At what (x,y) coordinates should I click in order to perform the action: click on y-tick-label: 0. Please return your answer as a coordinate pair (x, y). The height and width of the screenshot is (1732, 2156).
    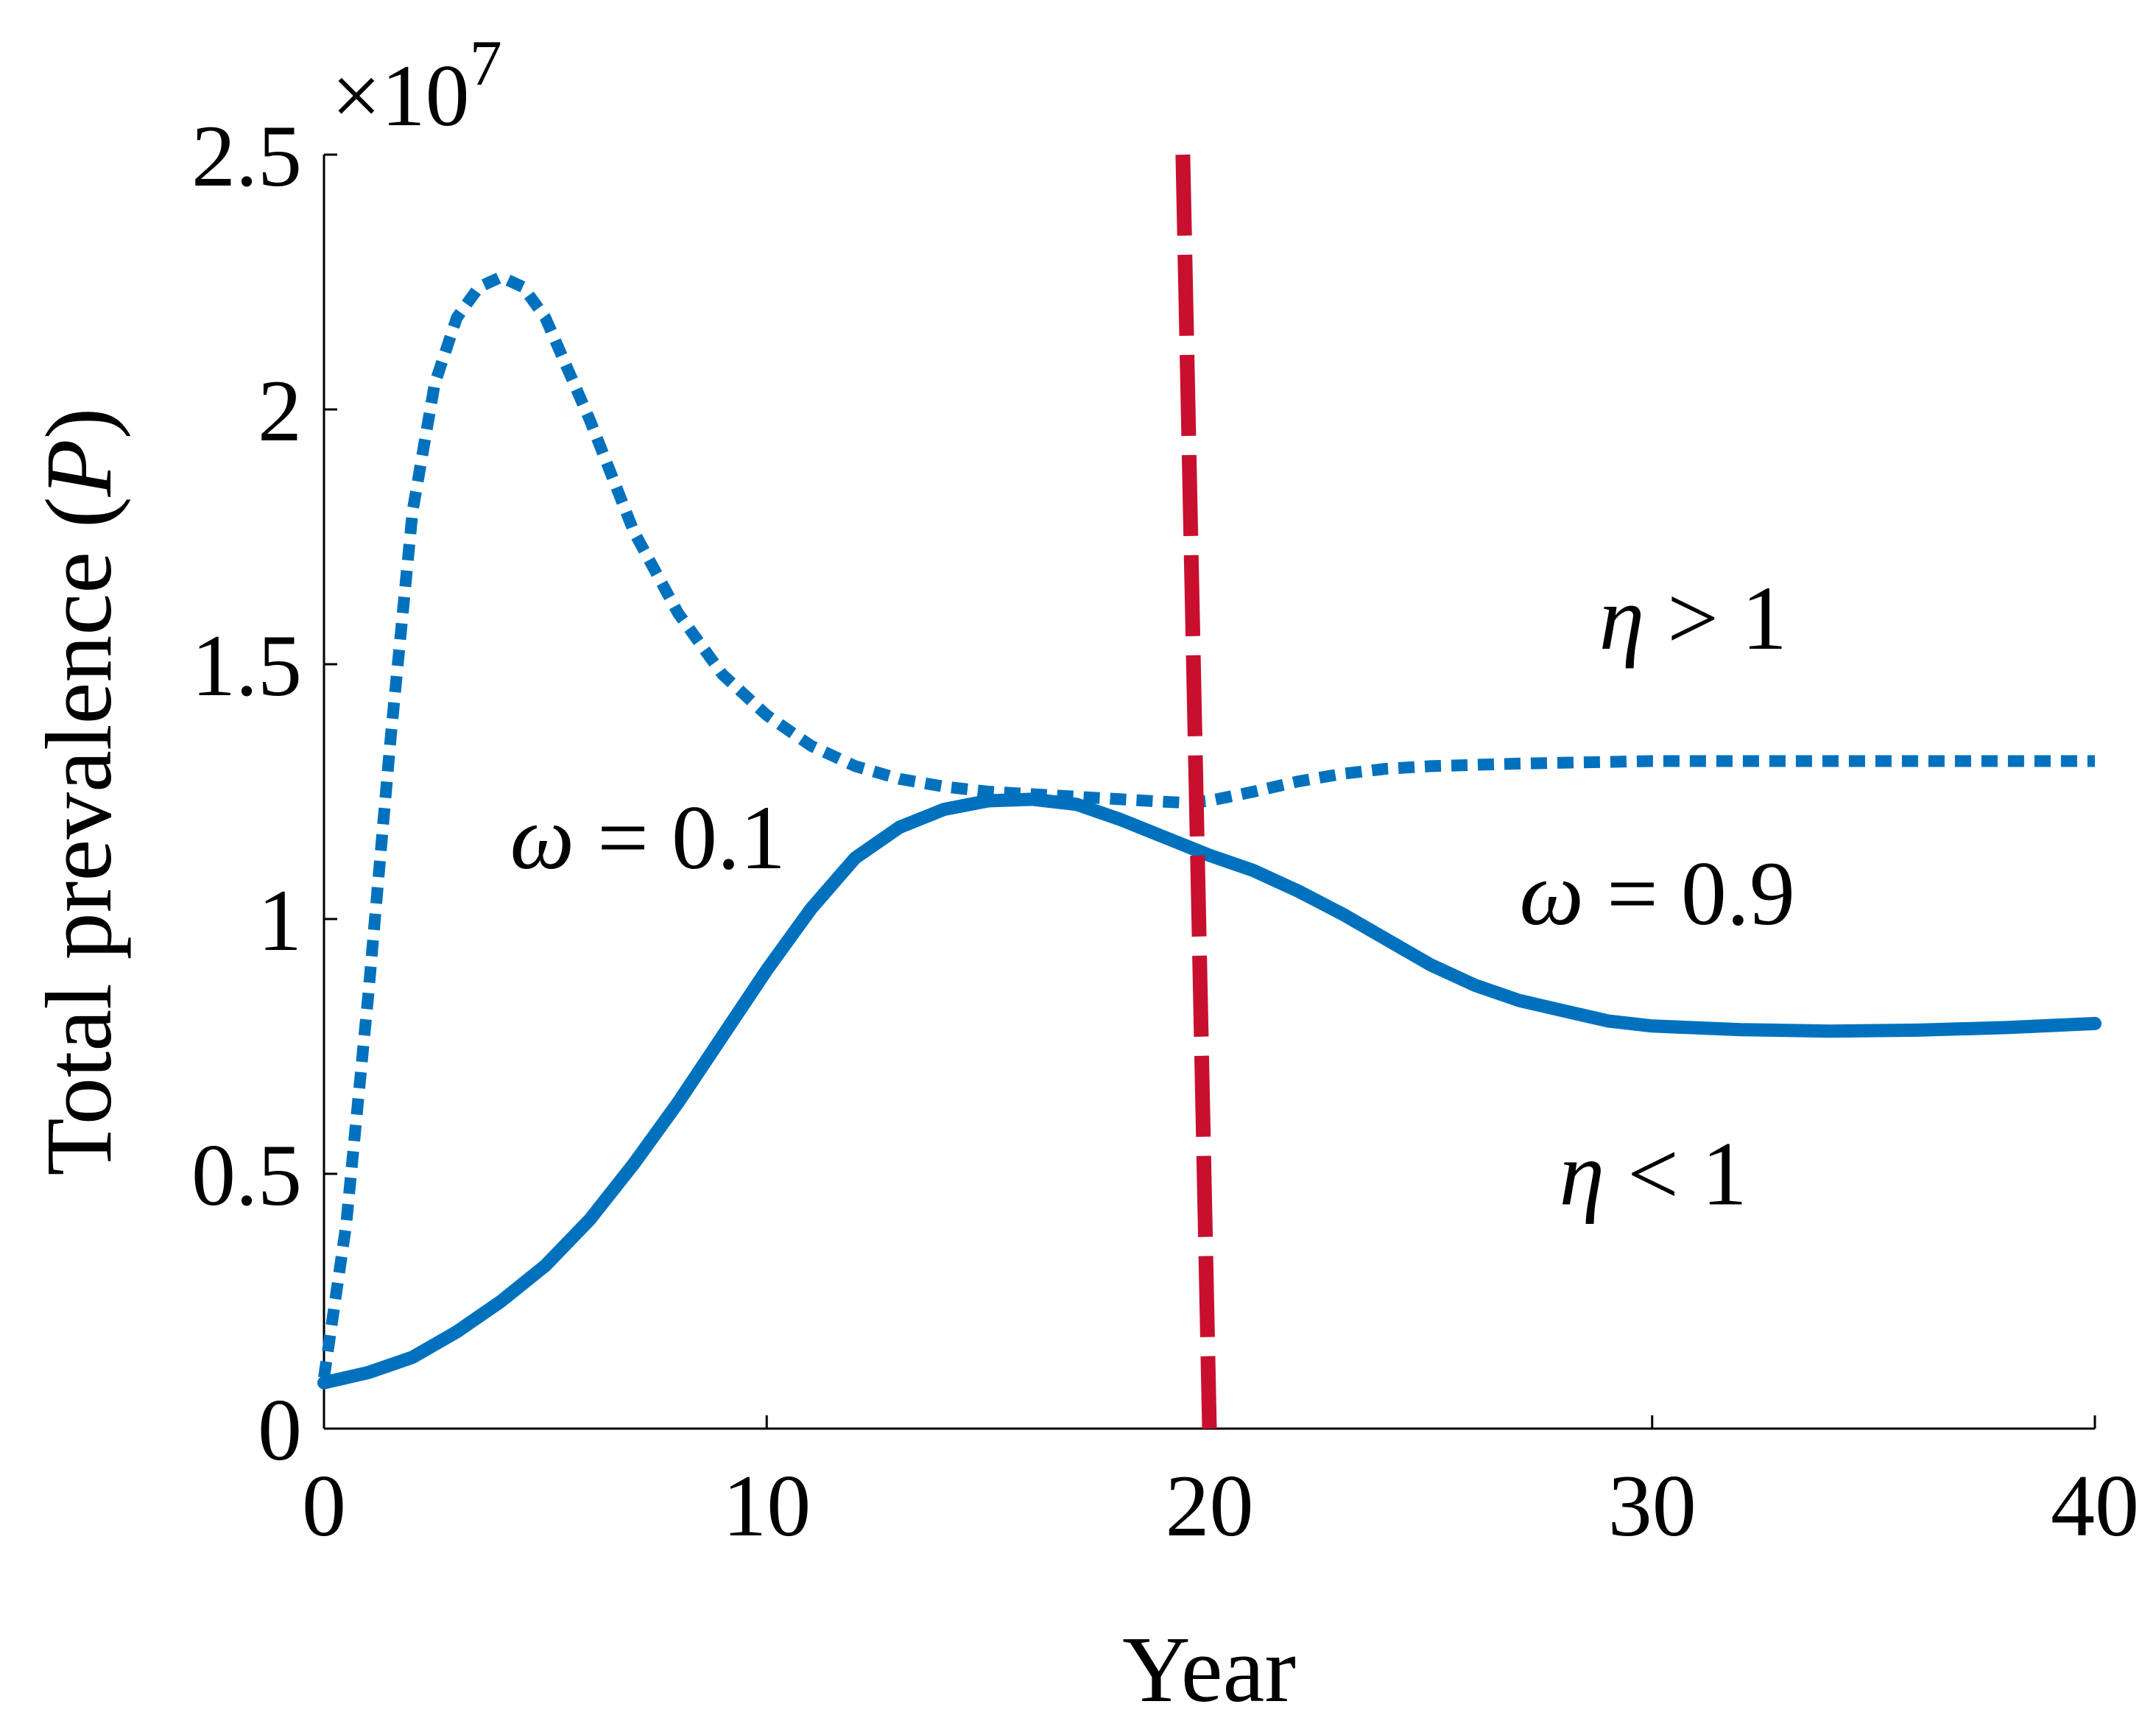
    Looking at the image, I should click on (280, 1430).